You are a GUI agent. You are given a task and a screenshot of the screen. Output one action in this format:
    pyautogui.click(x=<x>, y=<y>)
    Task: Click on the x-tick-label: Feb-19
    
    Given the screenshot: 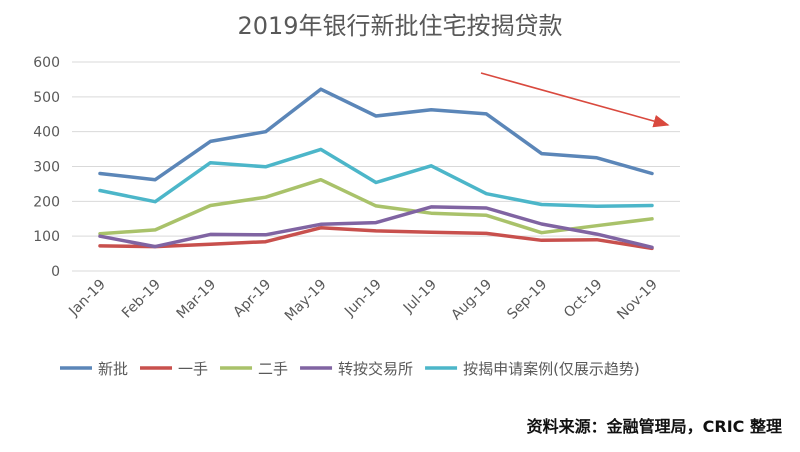 What is the action you would take?
    pyautogui.click(x=141, y=299)
    